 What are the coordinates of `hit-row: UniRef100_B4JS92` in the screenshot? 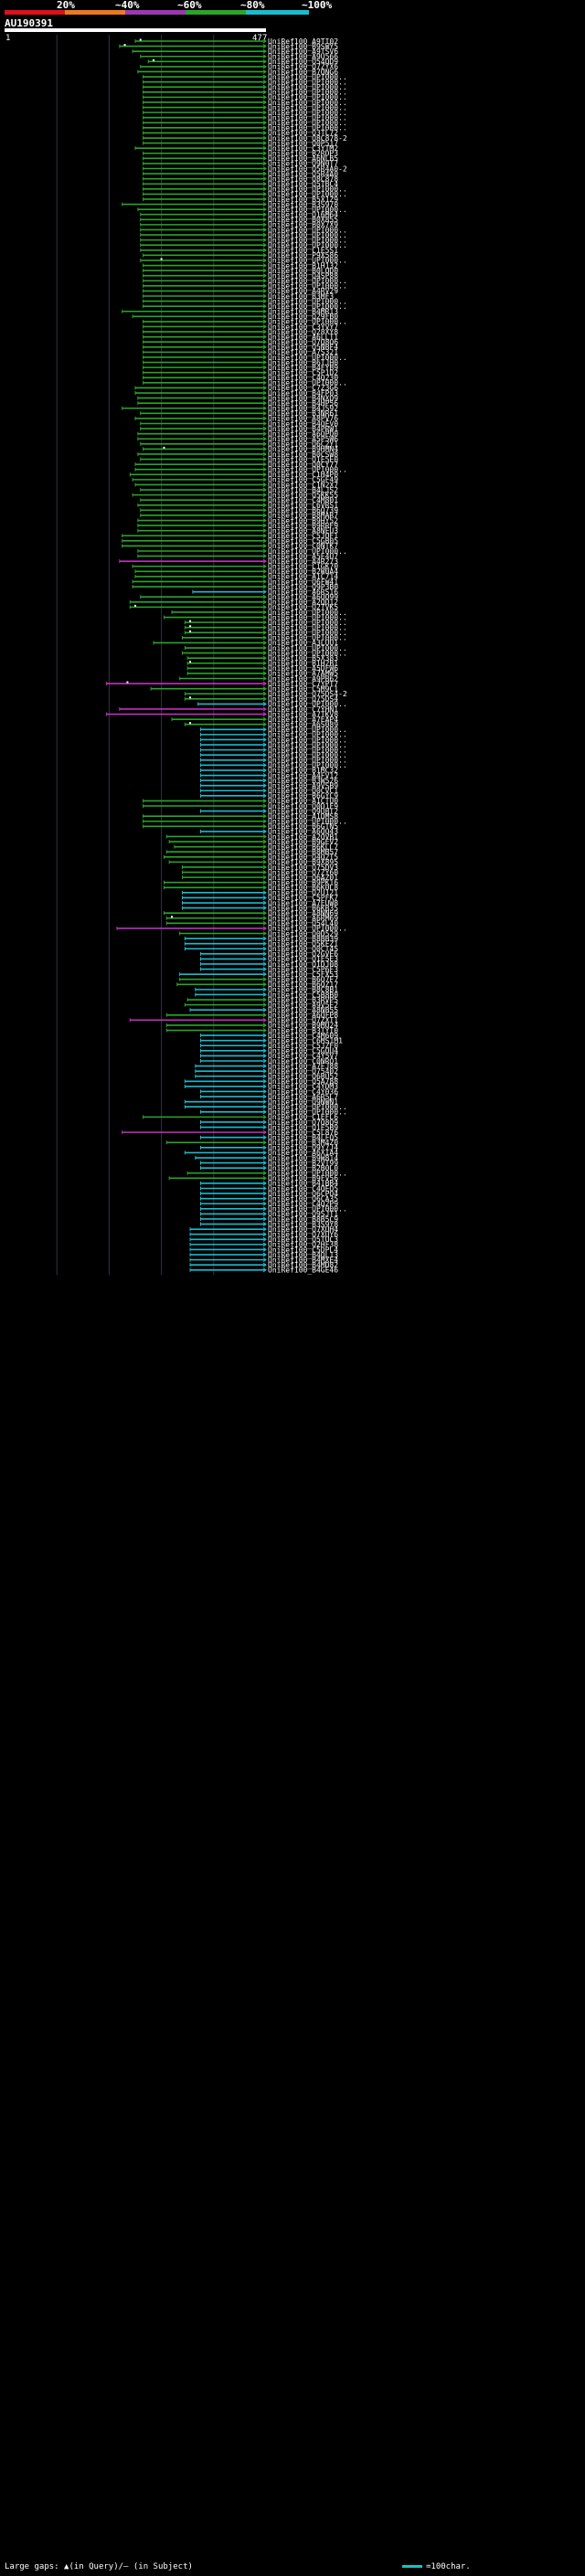 It's located at (230, 409).